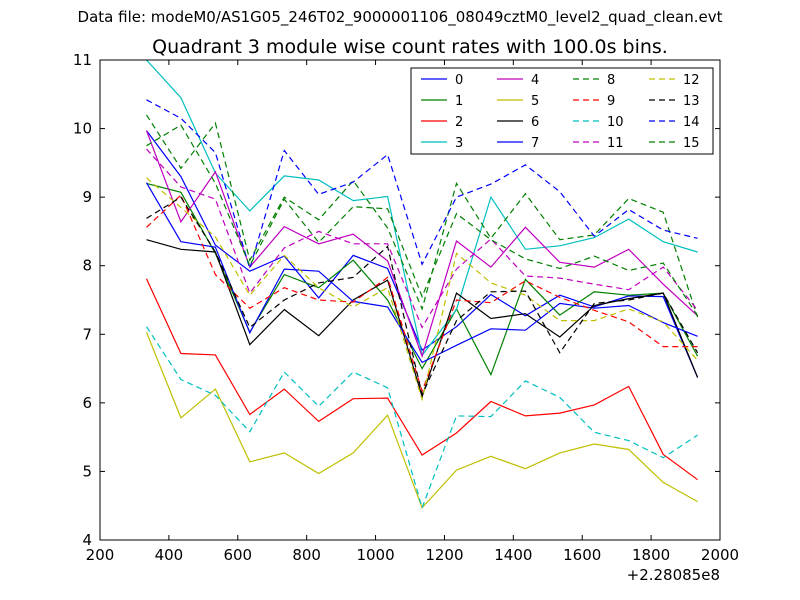  Describe the element at coordinates (306, 555) in the screenshot. I see `x-tick-label: 800` at that location.